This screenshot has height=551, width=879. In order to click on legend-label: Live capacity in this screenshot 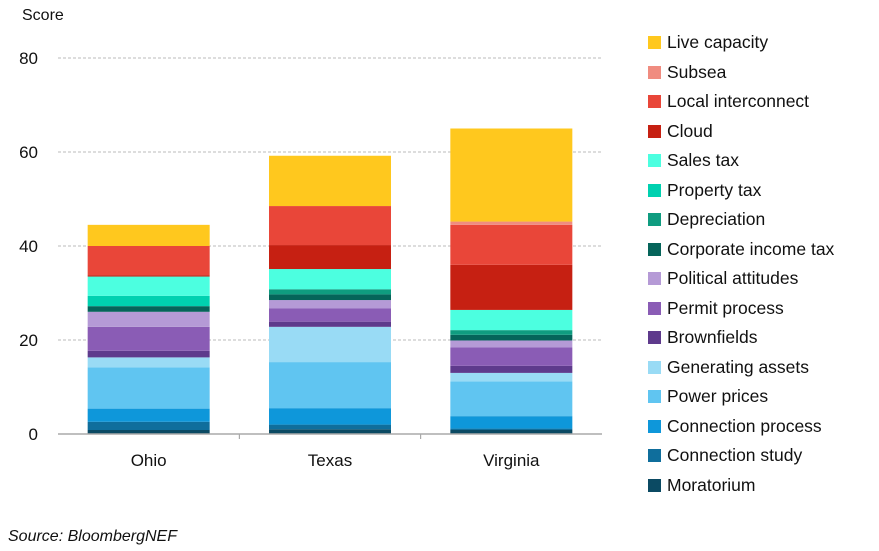, I will do `click(718, 42)`.